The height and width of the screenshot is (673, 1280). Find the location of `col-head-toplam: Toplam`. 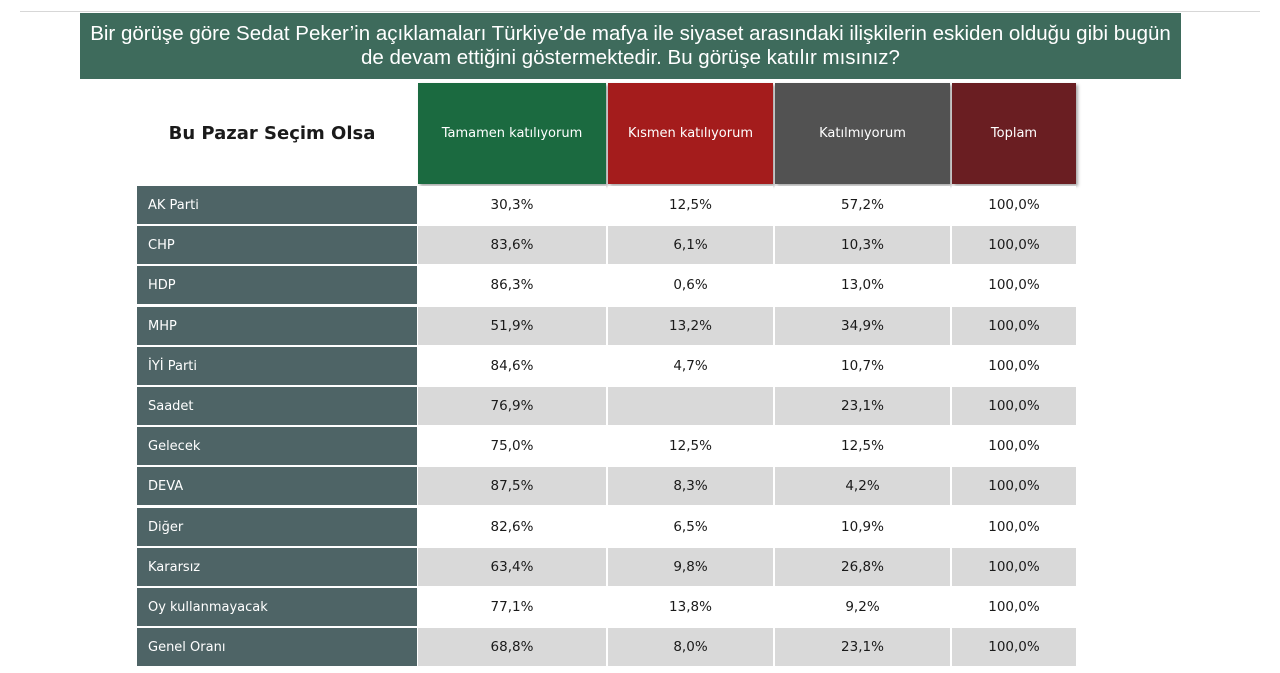

col-head-toplam: Toplam is located at coordinates (1014, 133).